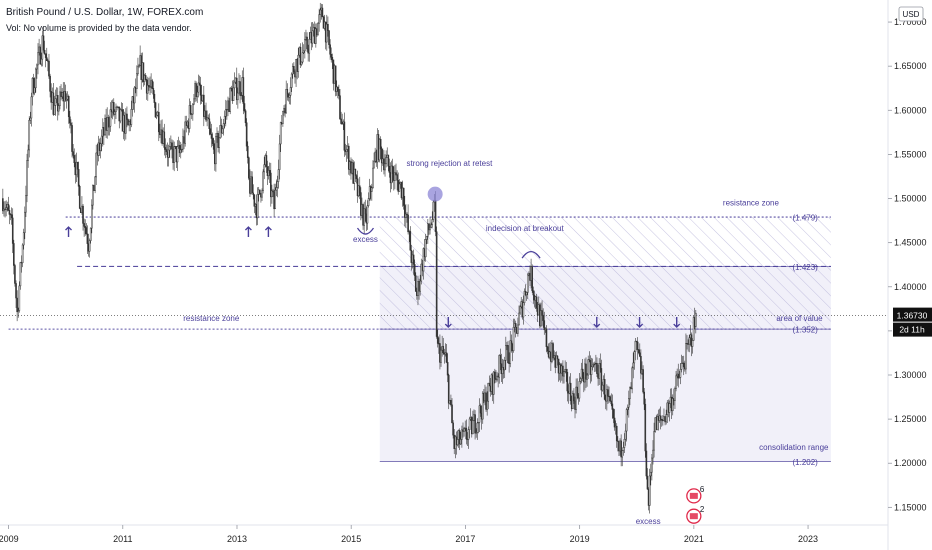 The image size is (932, 550). Describe the element at coordinates (597, 323) in the screenshot. I see `arrow-down-icon` at that location.